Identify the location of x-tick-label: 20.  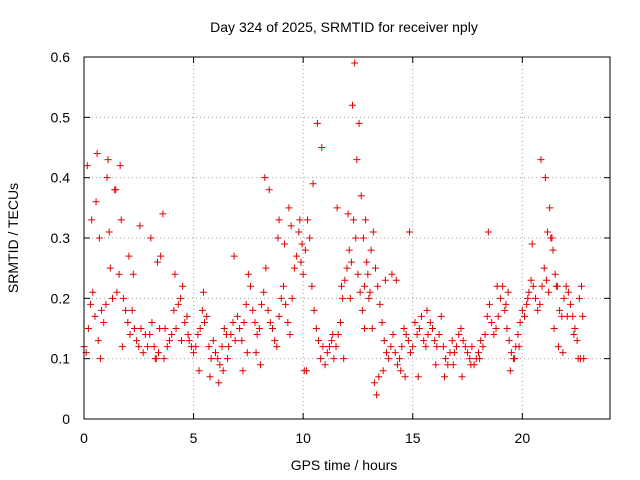
(523, 438).